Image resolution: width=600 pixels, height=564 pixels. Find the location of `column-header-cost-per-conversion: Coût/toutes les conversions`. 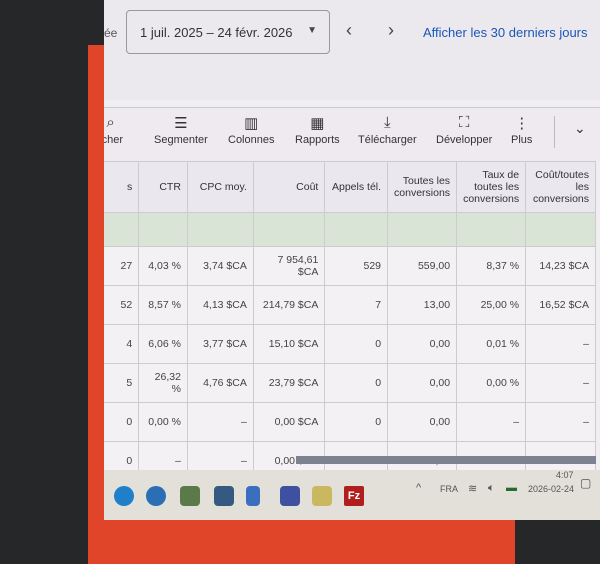

column-header-cost-per-conversion: Coût/toutes les conversions is located at coordinates (560, 187).